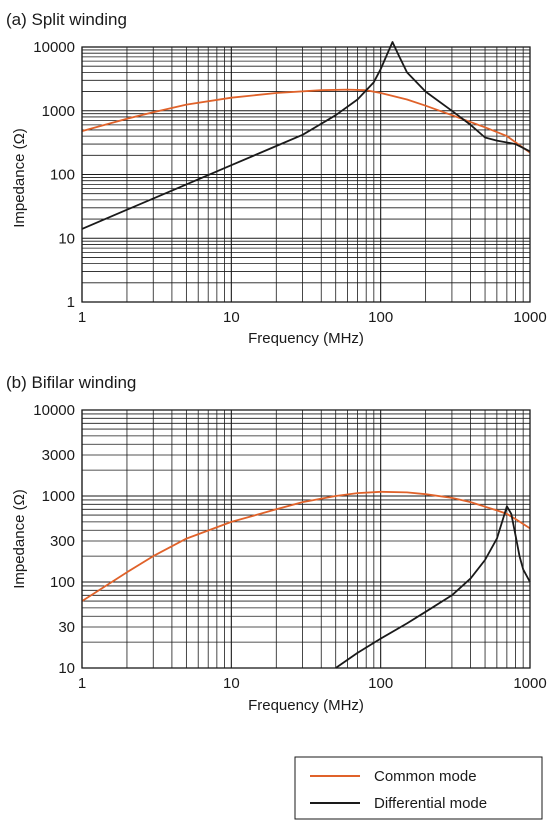 The width and height of the screenshot is (553, 823). Describe the element at coordinates (430, 803) in the screenshot. I see `legend-label-differential-mode: Differential mode` at that location.